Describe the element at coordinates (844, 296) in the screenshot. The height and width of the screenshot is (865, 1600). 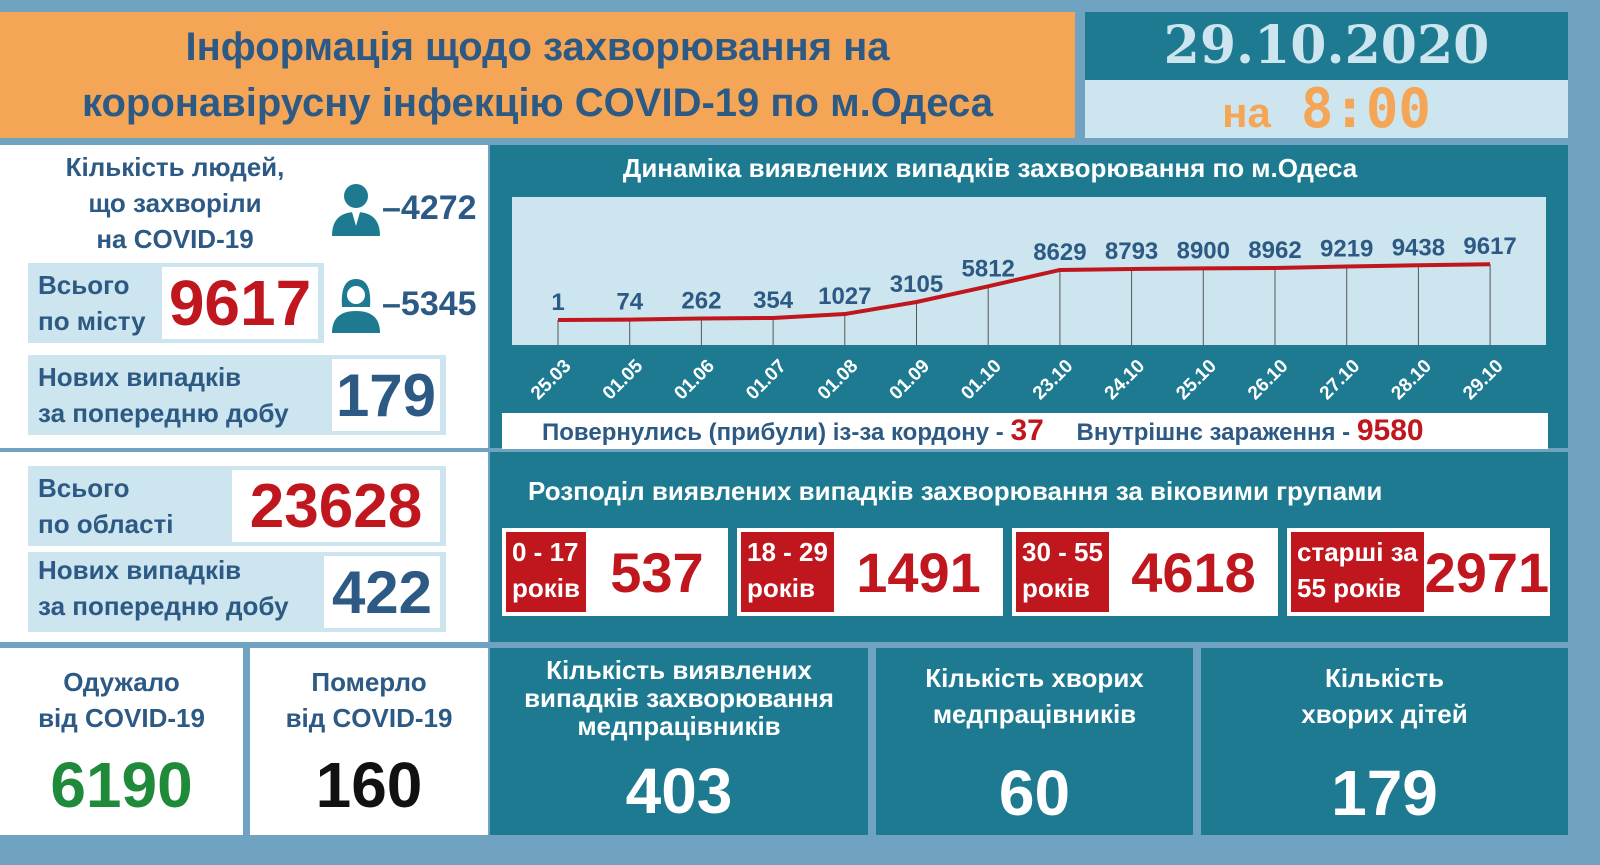
I see `data-label: 1027` at that location.